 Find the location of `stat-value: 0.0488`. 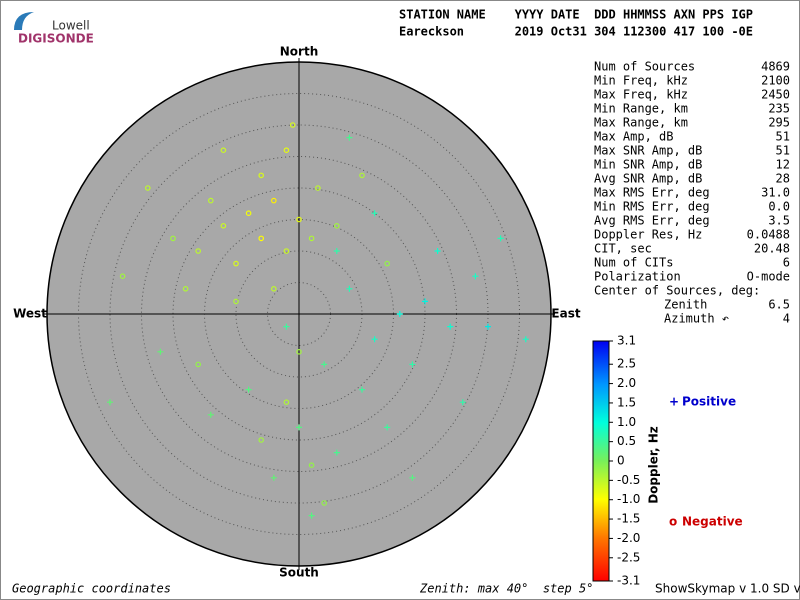

stat-value: 0.0488 is located at coordinates (768, 235).